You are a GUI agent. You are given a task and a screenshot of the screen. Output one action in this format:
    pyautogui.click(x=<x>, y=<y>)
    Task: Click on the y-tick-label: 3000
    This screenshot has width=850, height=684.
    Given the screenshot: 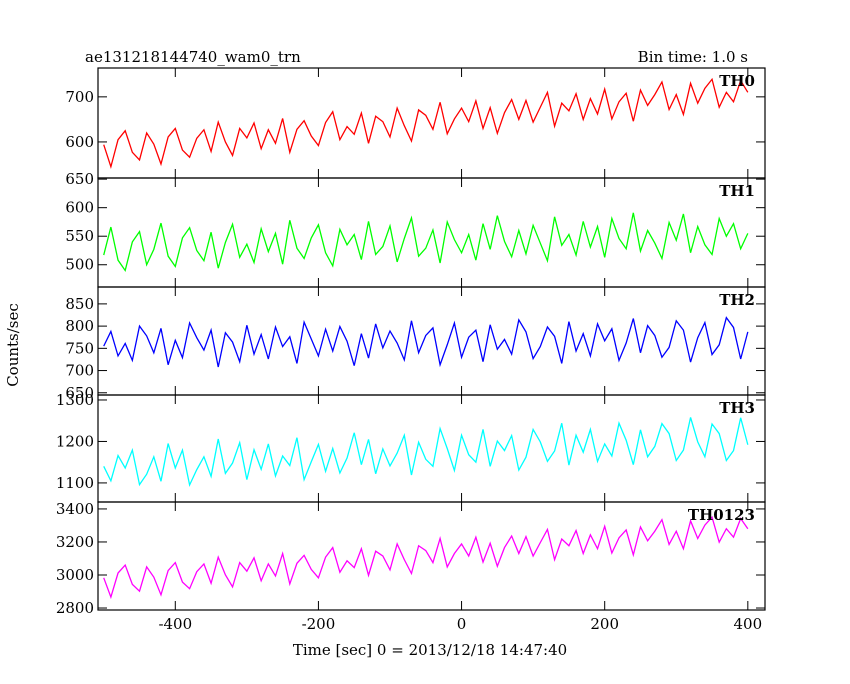 What is the action you would take?
    pyautogui.click(x=75, y=575)
    